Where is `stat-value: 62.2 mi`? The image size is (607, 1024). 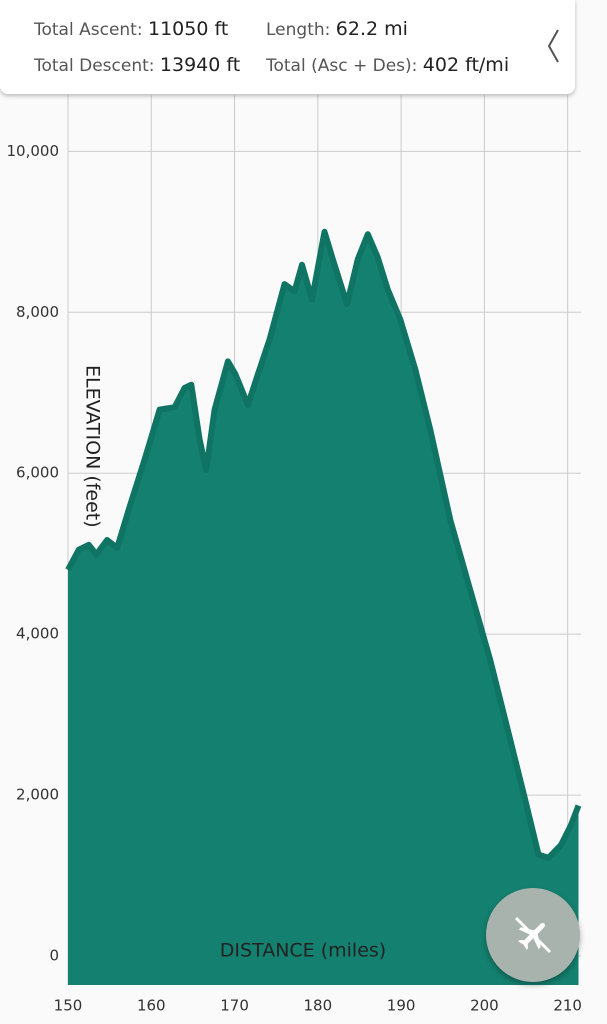 stat-value: 62.2 mi is located at coordinates (371, 29).